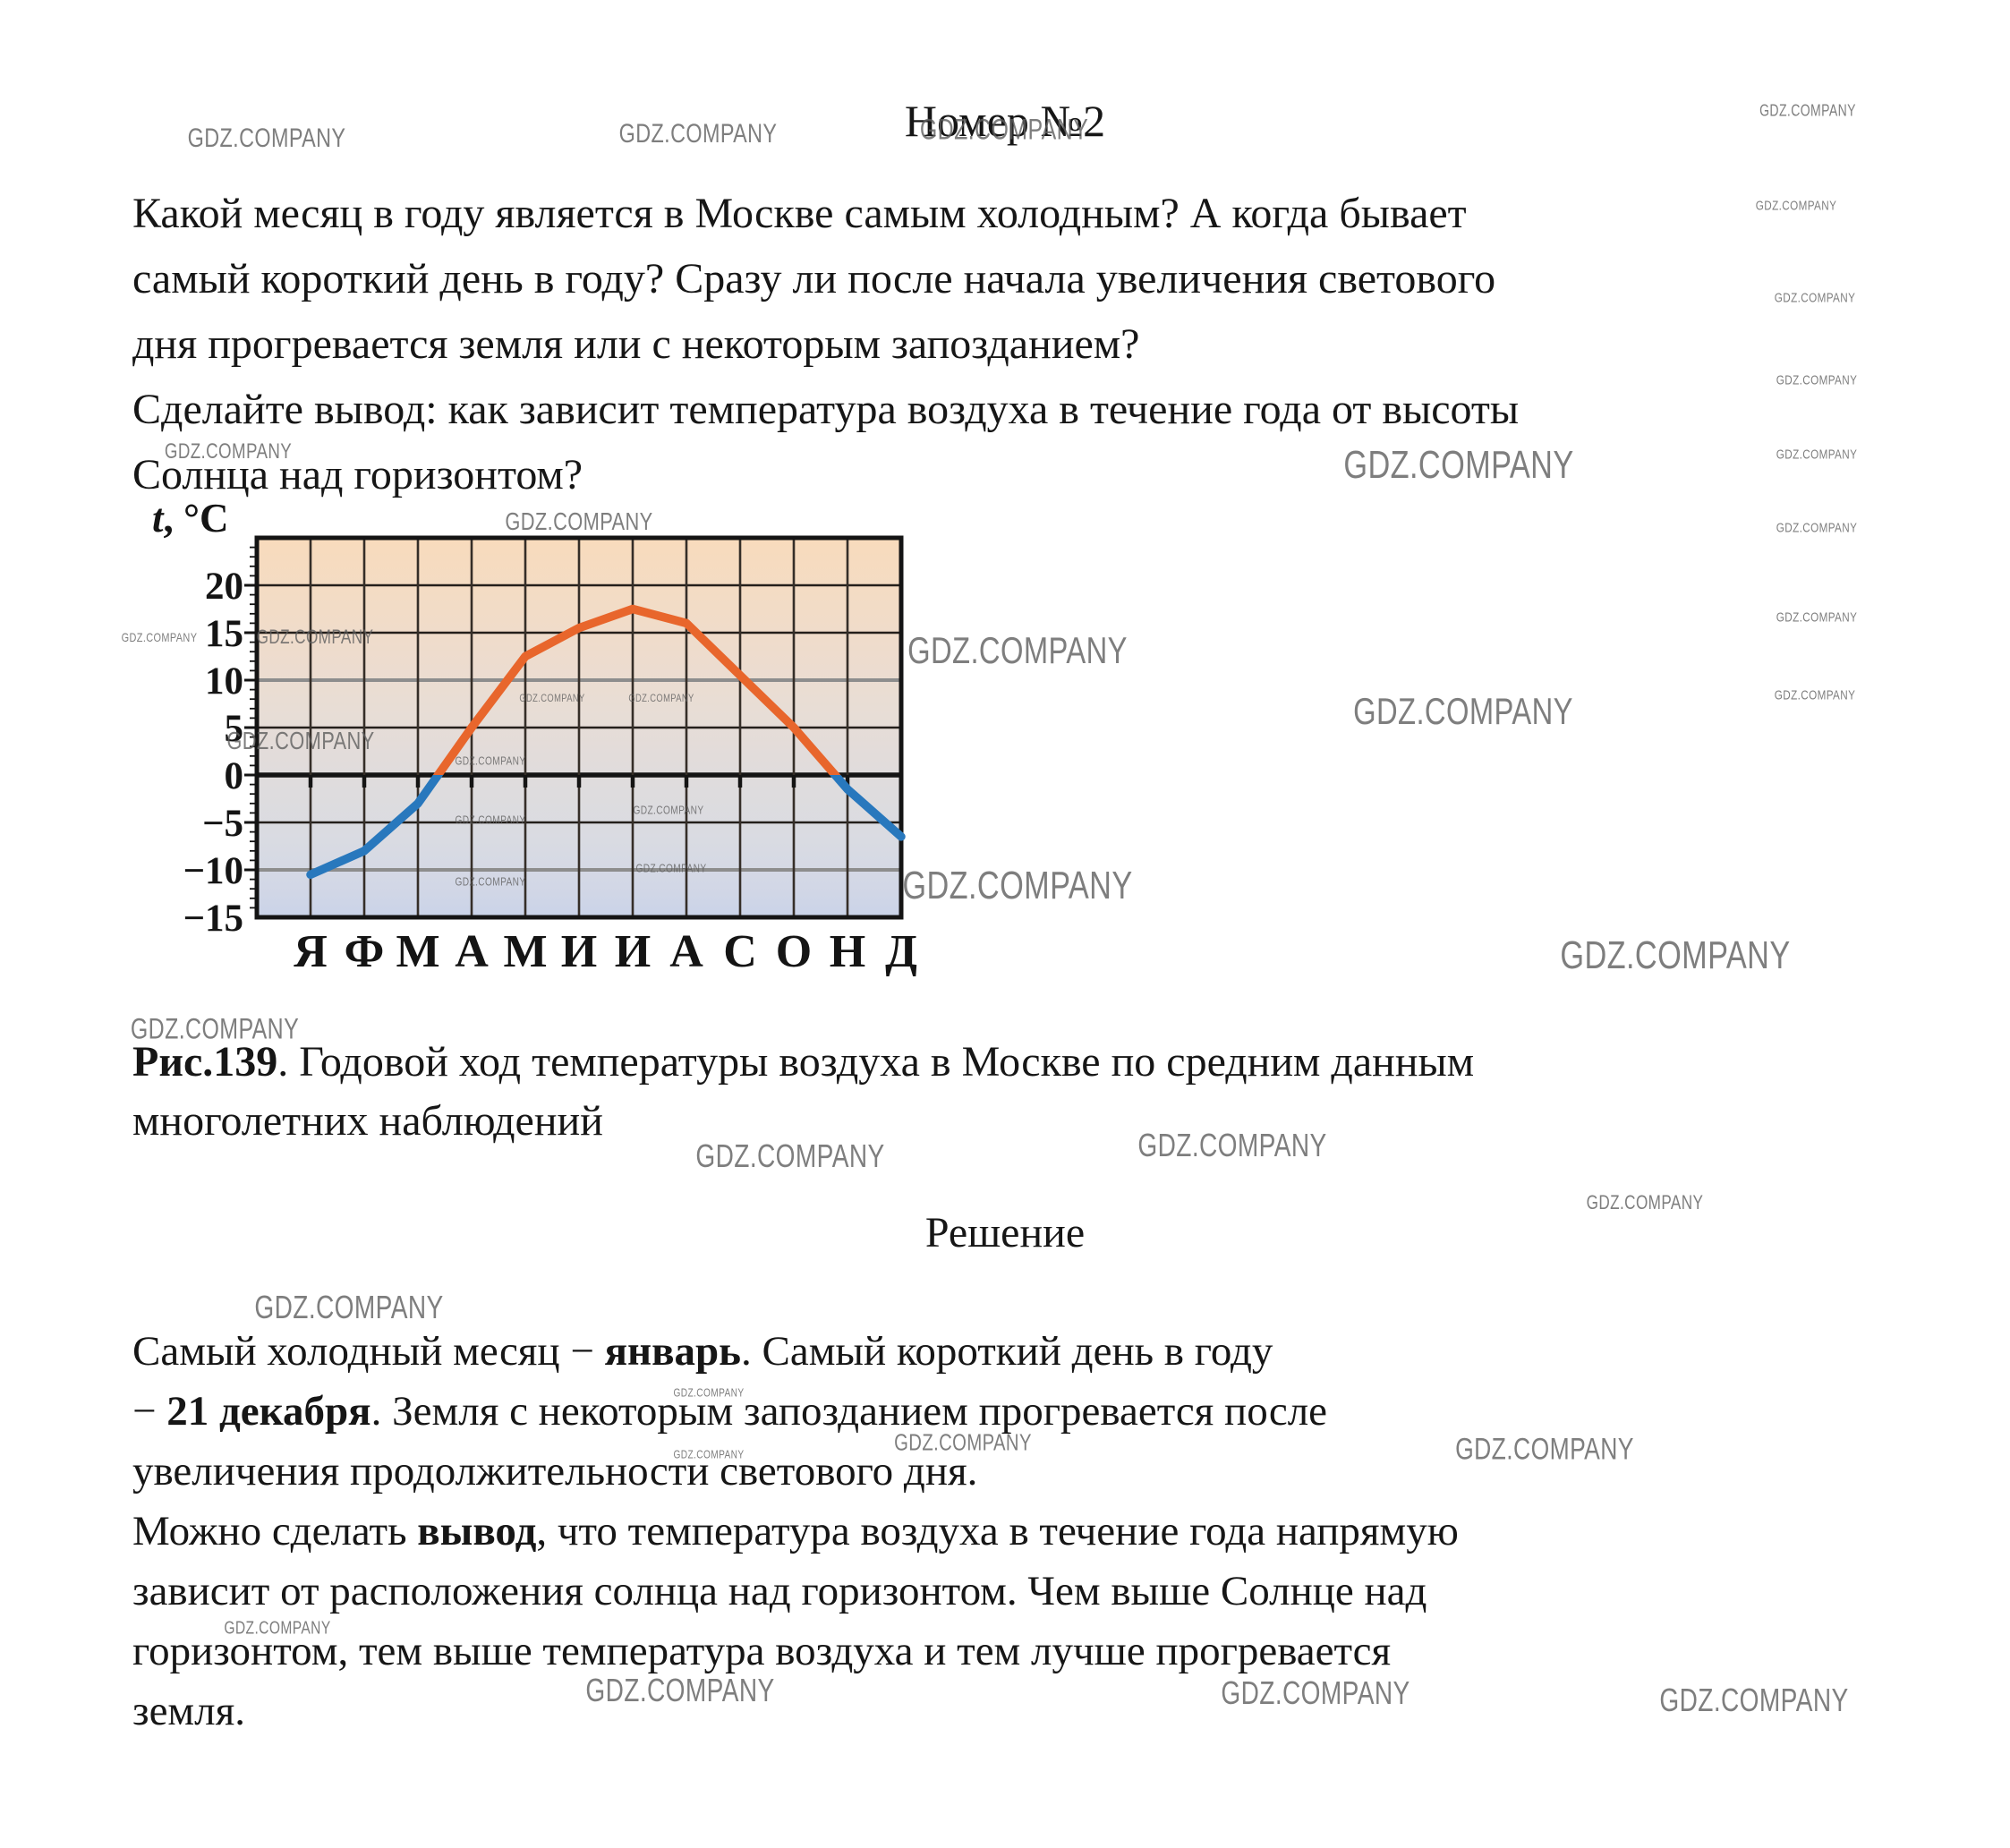 The width and height of the screenshot is (2010, 1848). I want to click on svg-text: −5, so click(222, 824).